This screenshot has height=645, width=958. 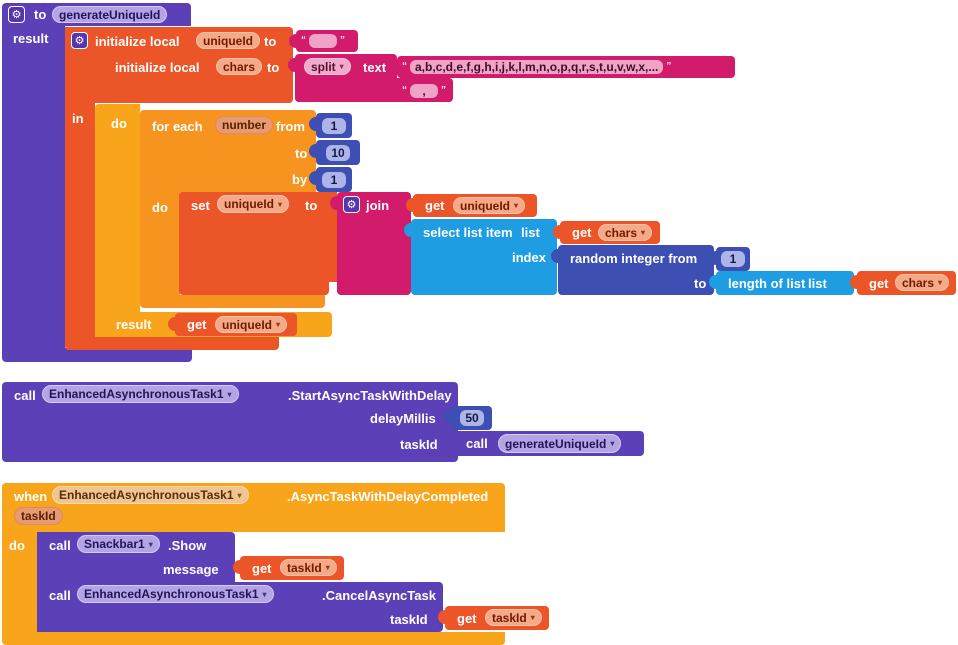 I want to click on when-block-bottom-bar, so click(x=253, y=638).